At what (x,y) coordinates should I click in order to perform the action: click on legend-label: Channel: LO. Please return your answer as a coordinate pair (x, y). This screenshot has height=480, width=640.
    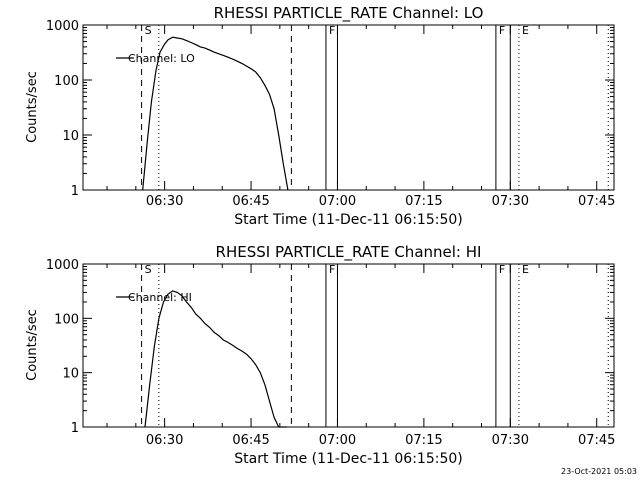
    Looking at the image, I should click on (161, 58).